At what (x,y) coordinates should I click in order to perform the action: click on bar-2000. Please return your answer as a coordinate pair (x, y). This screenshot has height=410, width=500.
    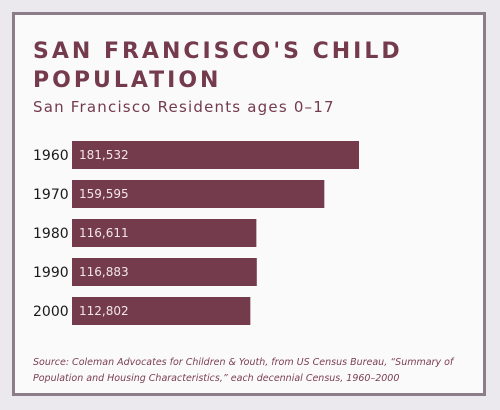
    Looking at the image, I should click on (161, 311).